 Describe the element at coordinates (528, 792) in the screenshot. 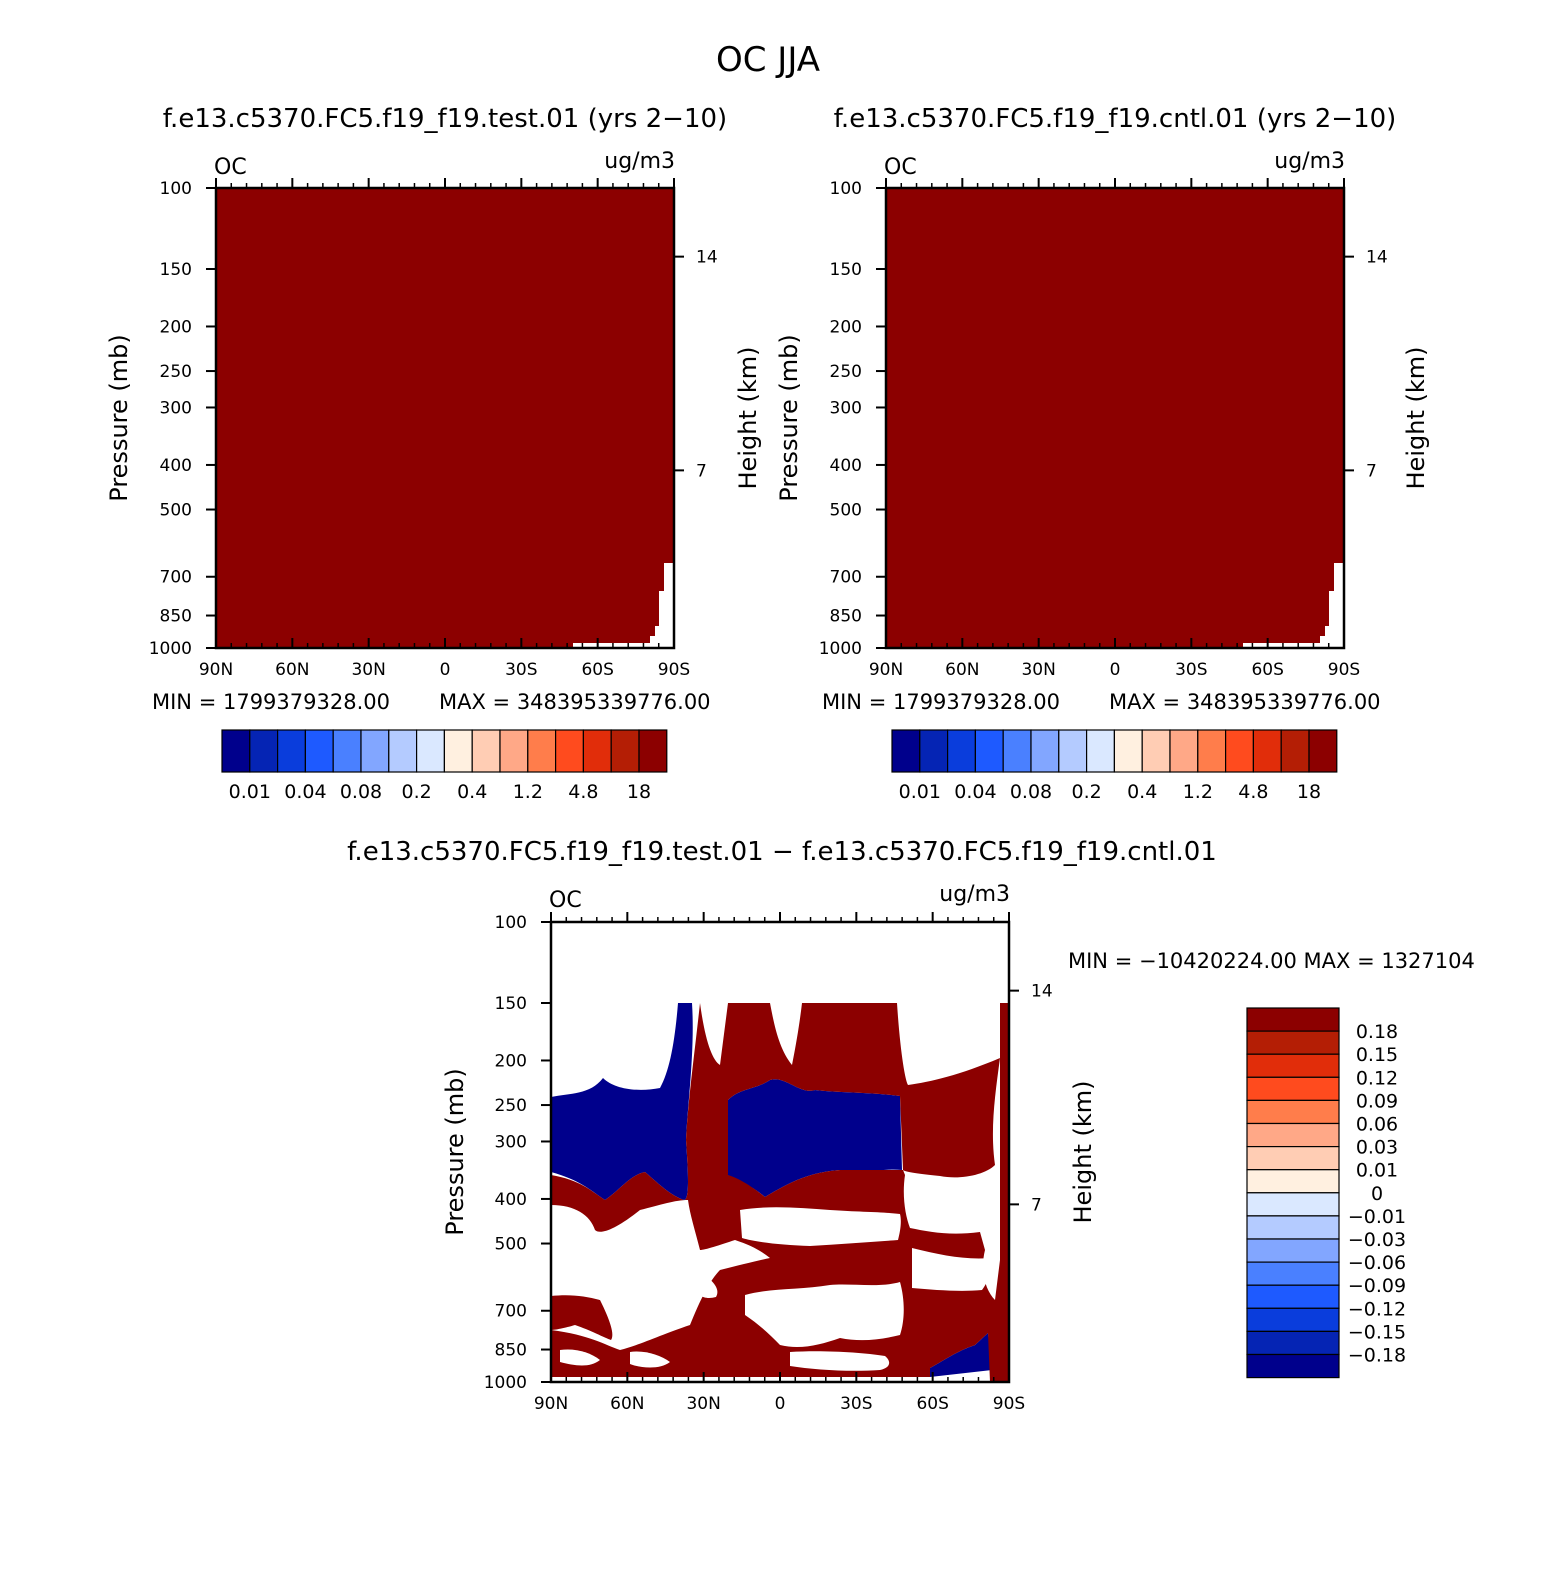

I see `colorbar-label: 1.2` at that location.